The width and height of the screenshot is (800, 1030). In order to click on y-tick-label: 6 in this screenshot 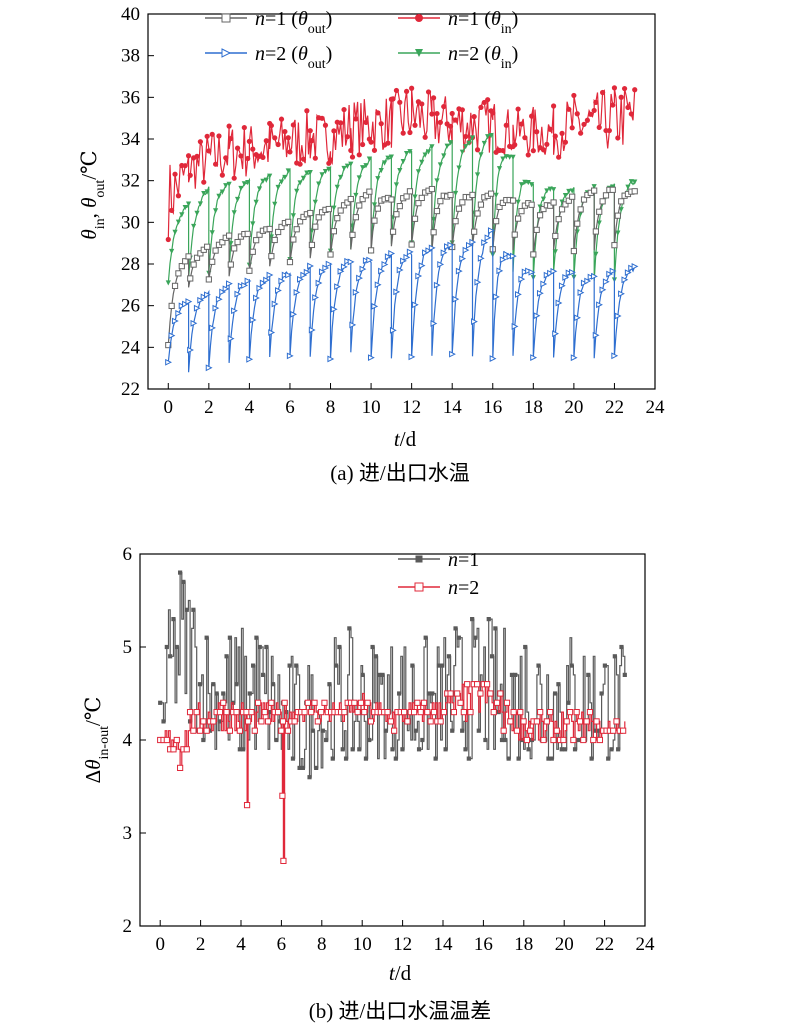, I will do `click(128, 554)`.